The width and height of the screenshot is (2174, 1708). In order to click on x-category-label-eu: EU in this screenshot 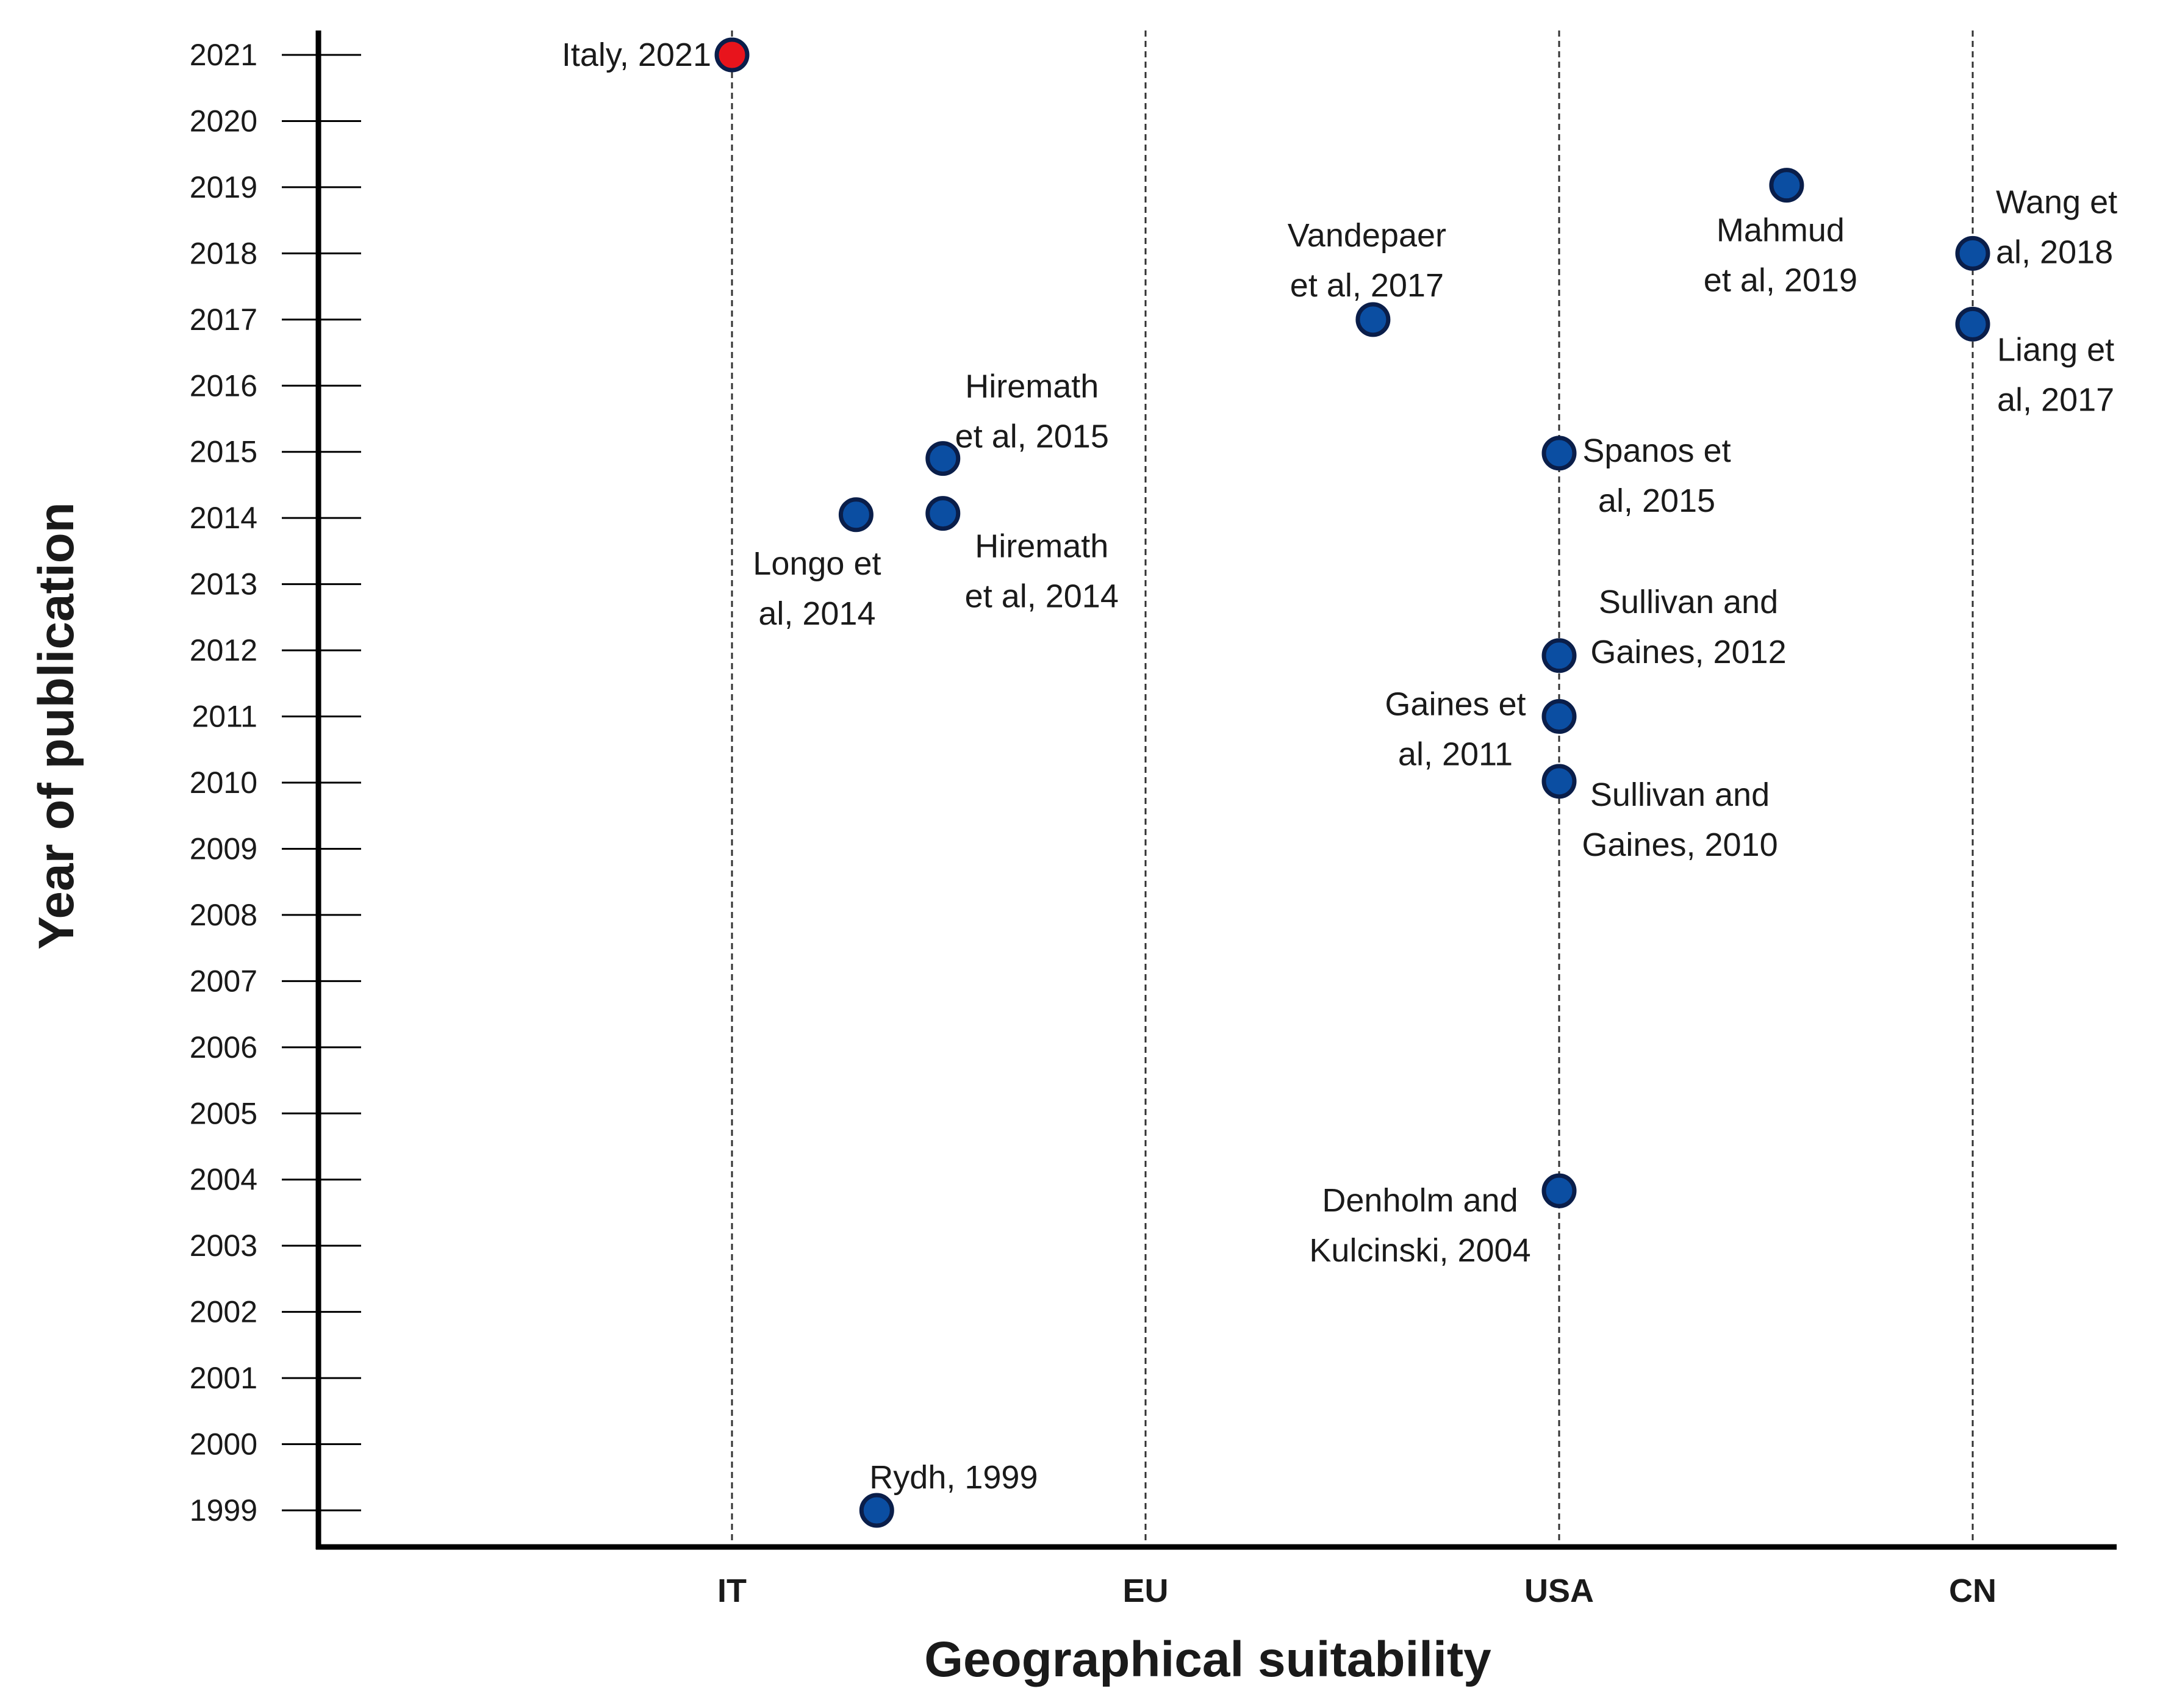, I will do `click(1145, 1591)`.